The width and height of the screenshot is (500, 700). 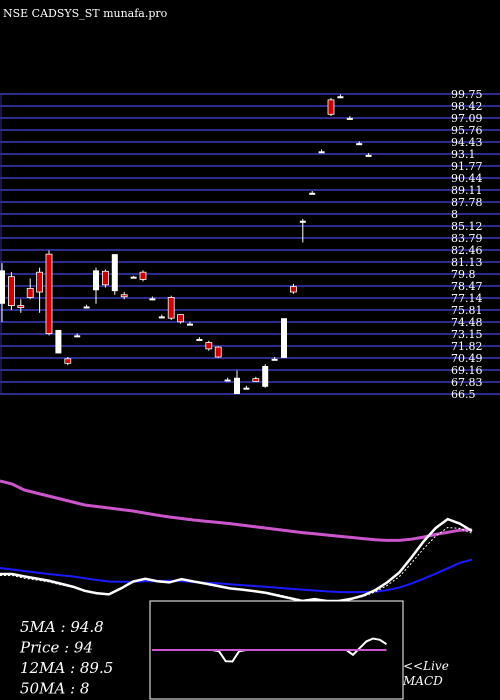 I want to click on price-tick-label: 77.14, so click(x=467, y=298).